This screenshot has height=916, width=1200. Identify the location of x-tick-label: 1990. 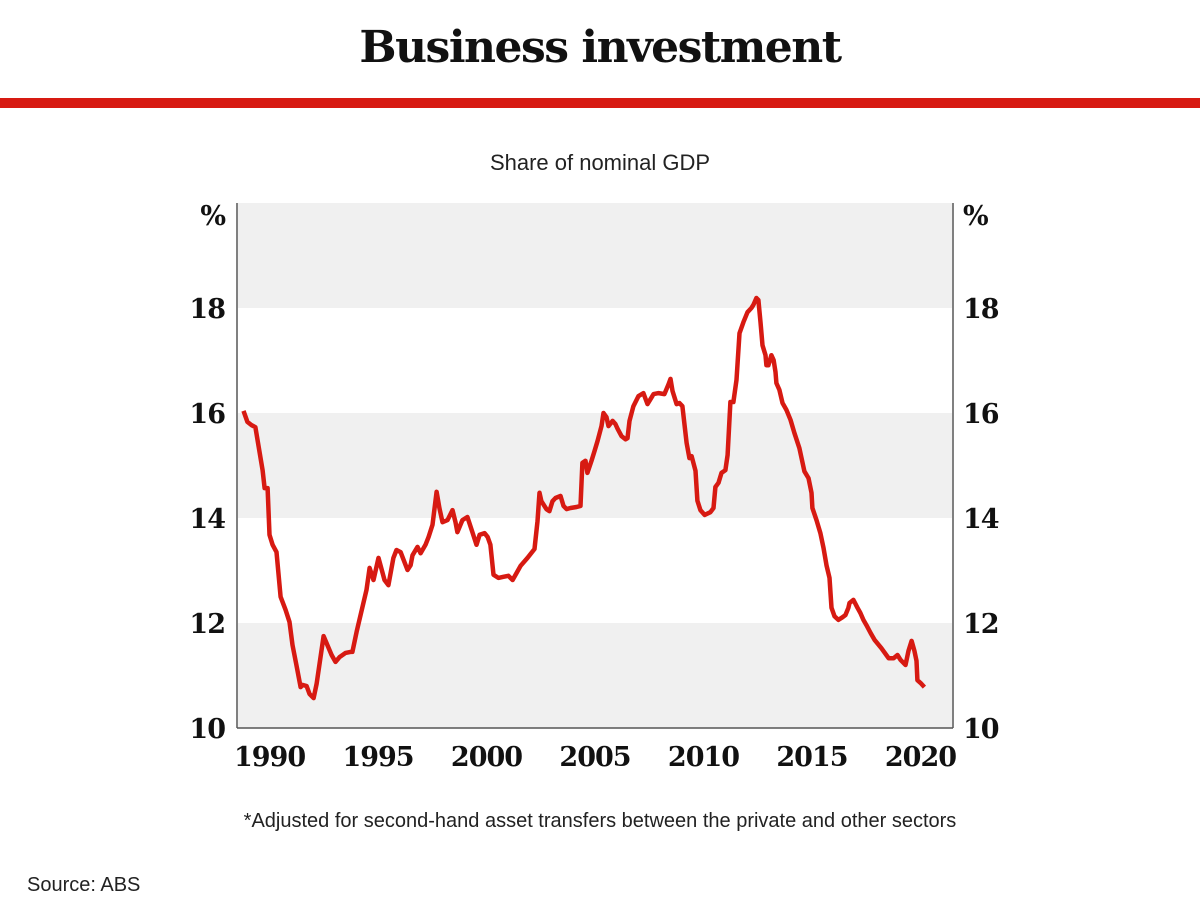
(269, 757).